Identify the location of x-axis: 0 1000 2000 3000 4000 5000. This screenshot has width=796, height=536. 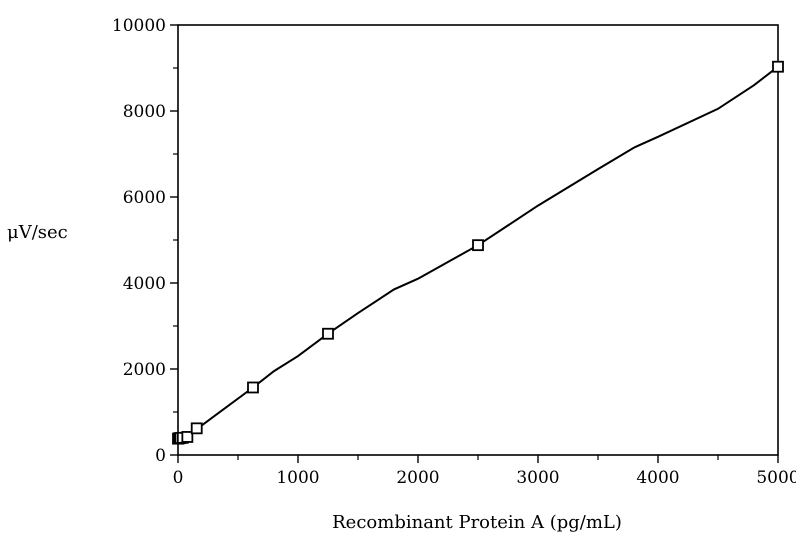
(484, 471).